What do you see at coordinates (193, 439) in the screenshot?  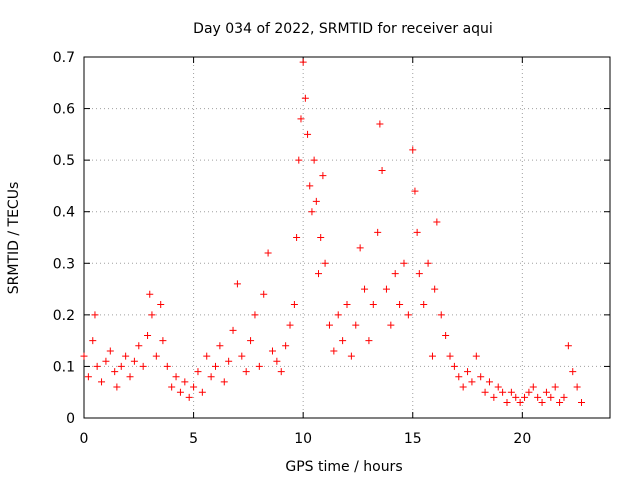 I see `x-tick-label: 5` at bounding box center [193, 439].